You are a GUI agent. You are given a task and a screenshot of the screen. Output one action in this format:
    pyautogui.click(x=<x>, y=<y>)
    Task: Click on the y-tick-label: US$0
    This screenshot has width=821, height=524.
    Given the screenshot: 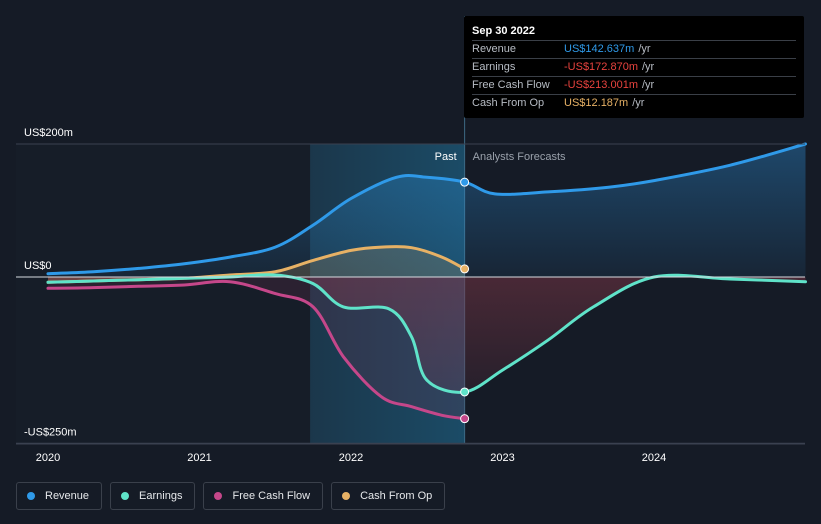 What is the action you would take?
    pyautogui.click(x=38, y=266)
    